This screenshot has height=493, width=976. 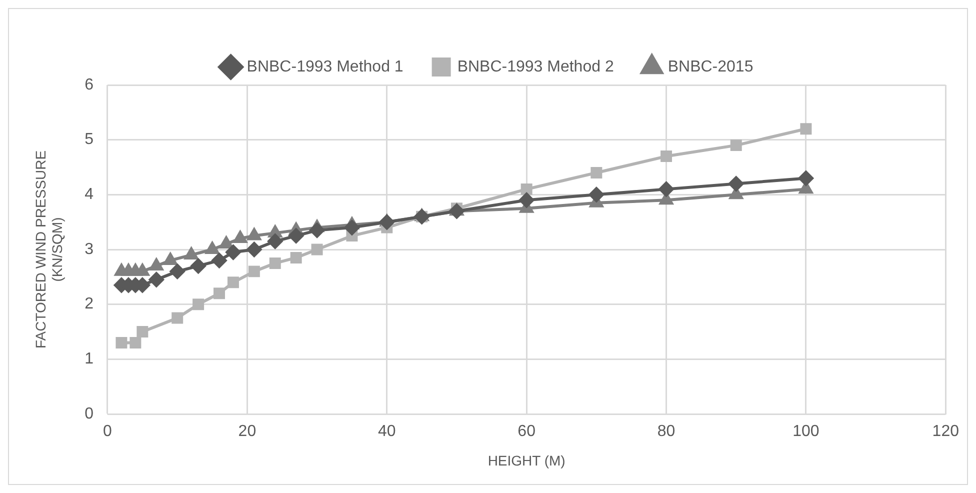 What do you see at coordinates (107, 431) in the screenshot?
I see `x-tick-label: 0` at bounding box center [107, 431].